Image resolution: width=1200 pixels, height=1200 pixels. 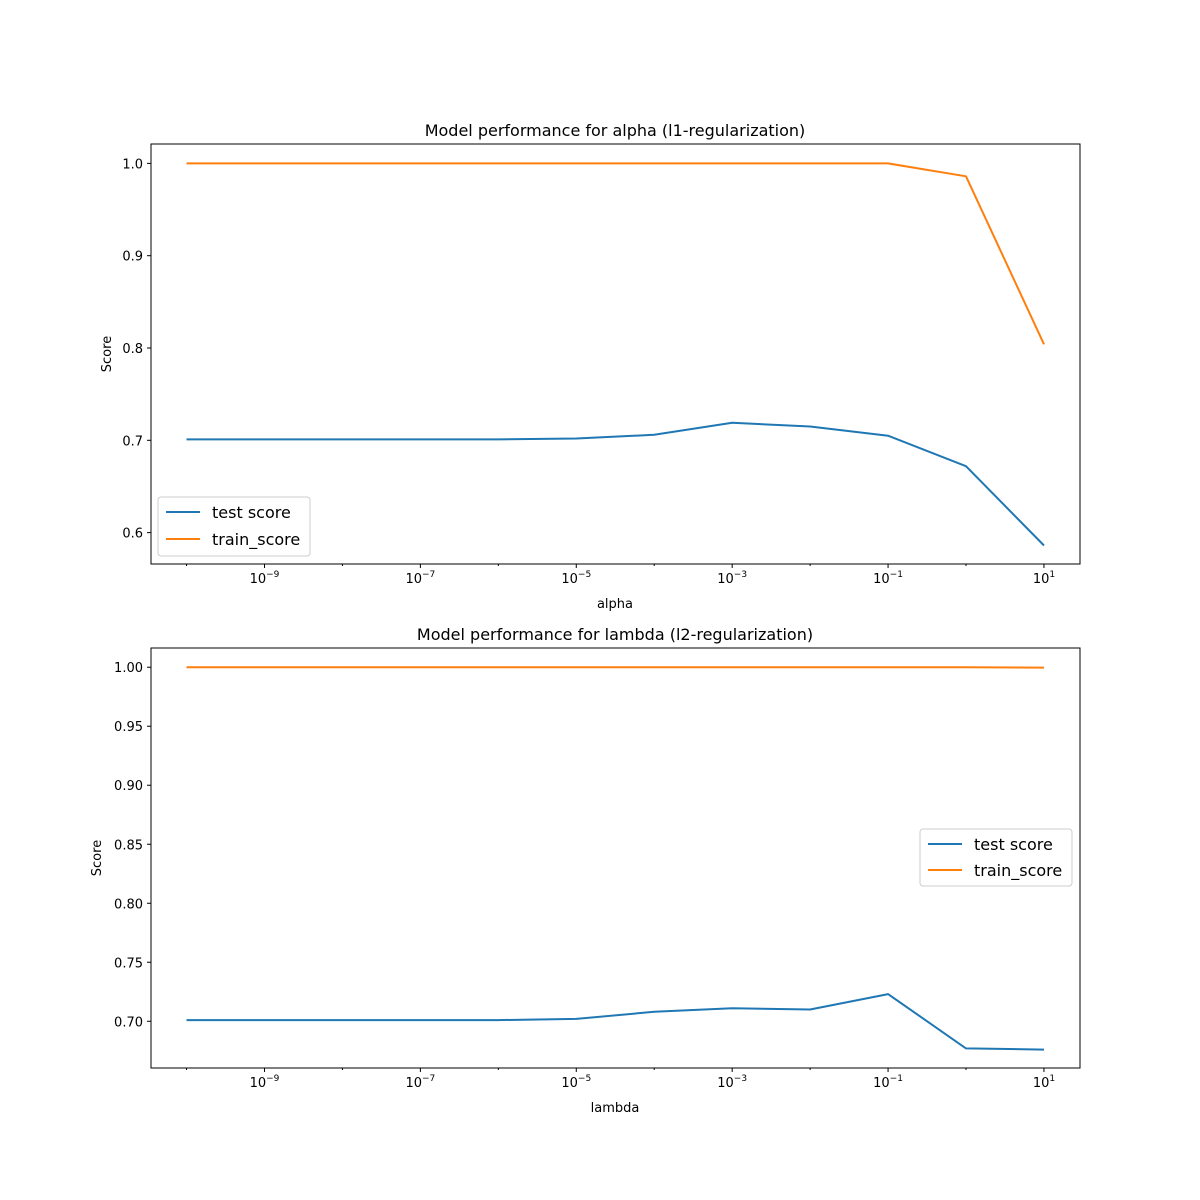 What do you see at coordinates (132, 349) in the screenshot?
I see `y-tick-label: 0.8` at bounding box center [132, 349].